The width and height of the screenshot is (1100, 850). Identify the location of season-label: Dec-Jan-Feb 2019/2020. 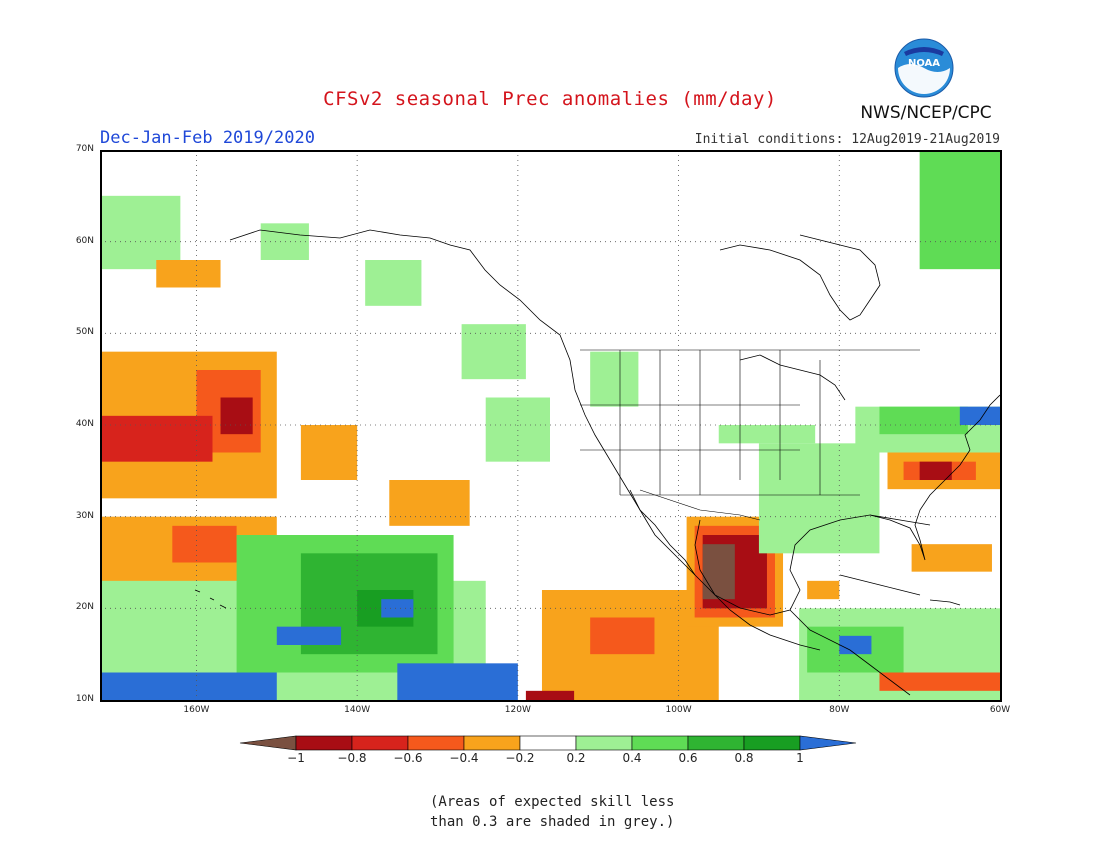
(207, 138).